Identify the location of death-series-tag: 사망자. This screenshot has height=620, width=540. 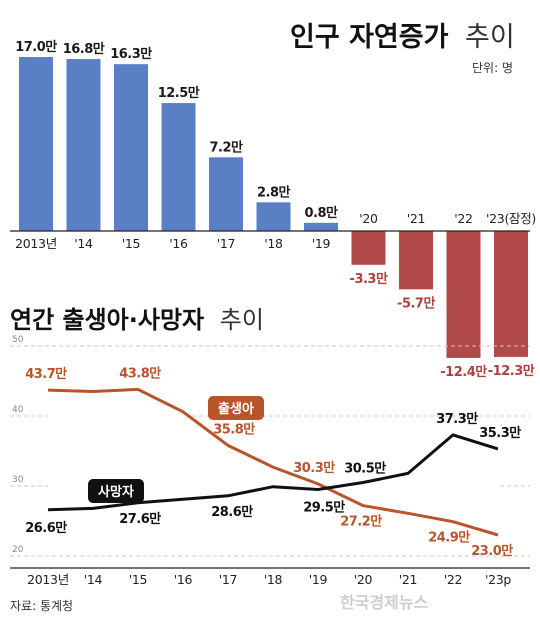
(116, 491).